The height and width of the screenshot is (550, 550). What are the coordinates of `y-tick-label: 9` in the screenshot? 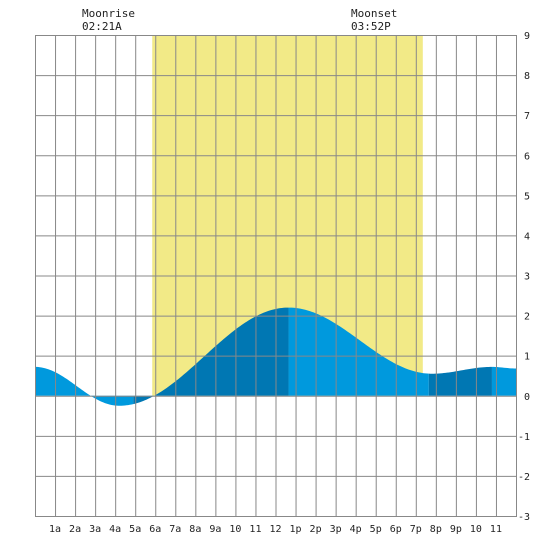 It's located at (527, 36).